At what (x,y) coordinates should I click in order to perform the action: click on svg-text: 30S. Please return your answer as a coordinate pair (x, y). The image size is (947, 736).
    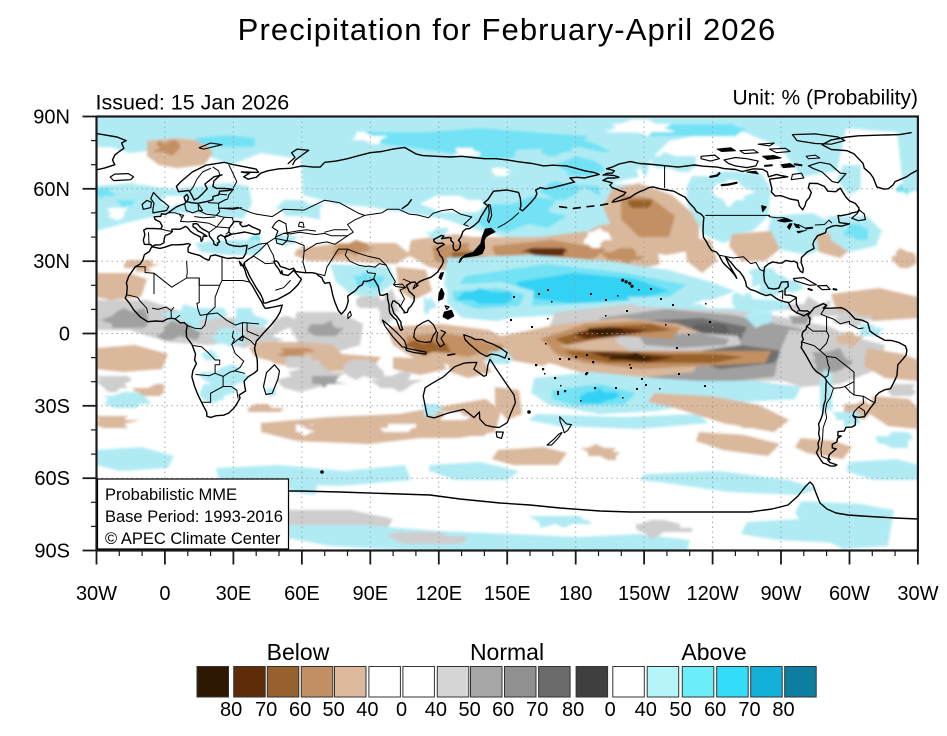
    Looking at the image, I should click on (52, 407).